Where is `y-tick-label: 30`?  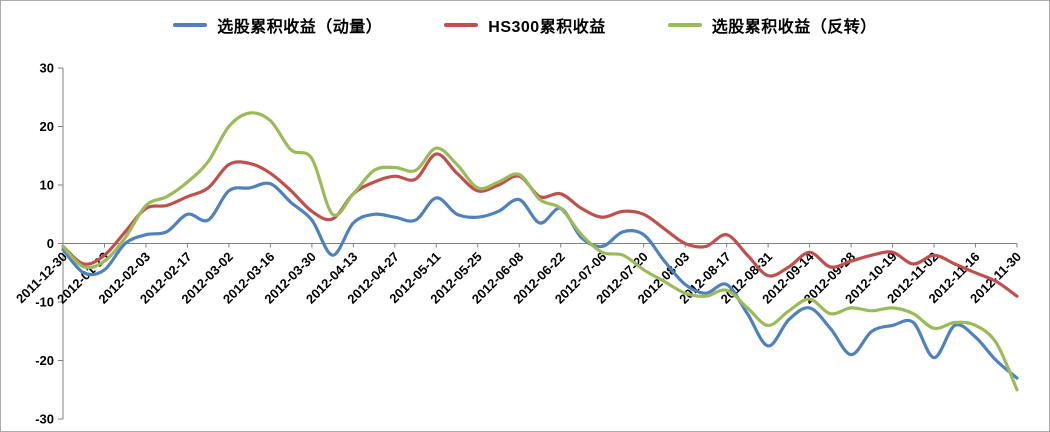
y-tick-label: 30 is located at coordinates (47, 68).